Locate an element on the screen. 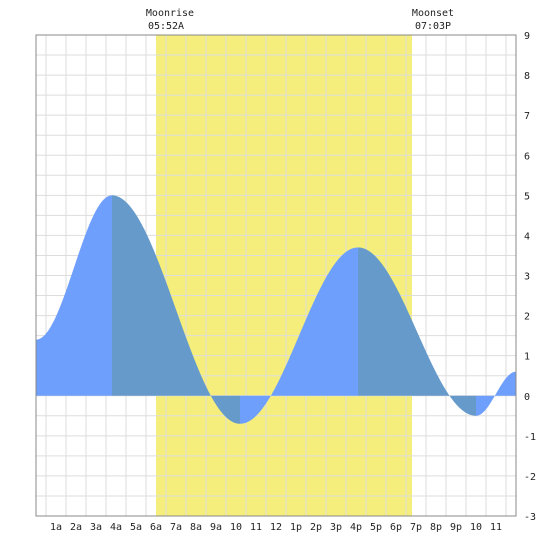  x-tick-label: 2a is located at coordinates (76, 527).